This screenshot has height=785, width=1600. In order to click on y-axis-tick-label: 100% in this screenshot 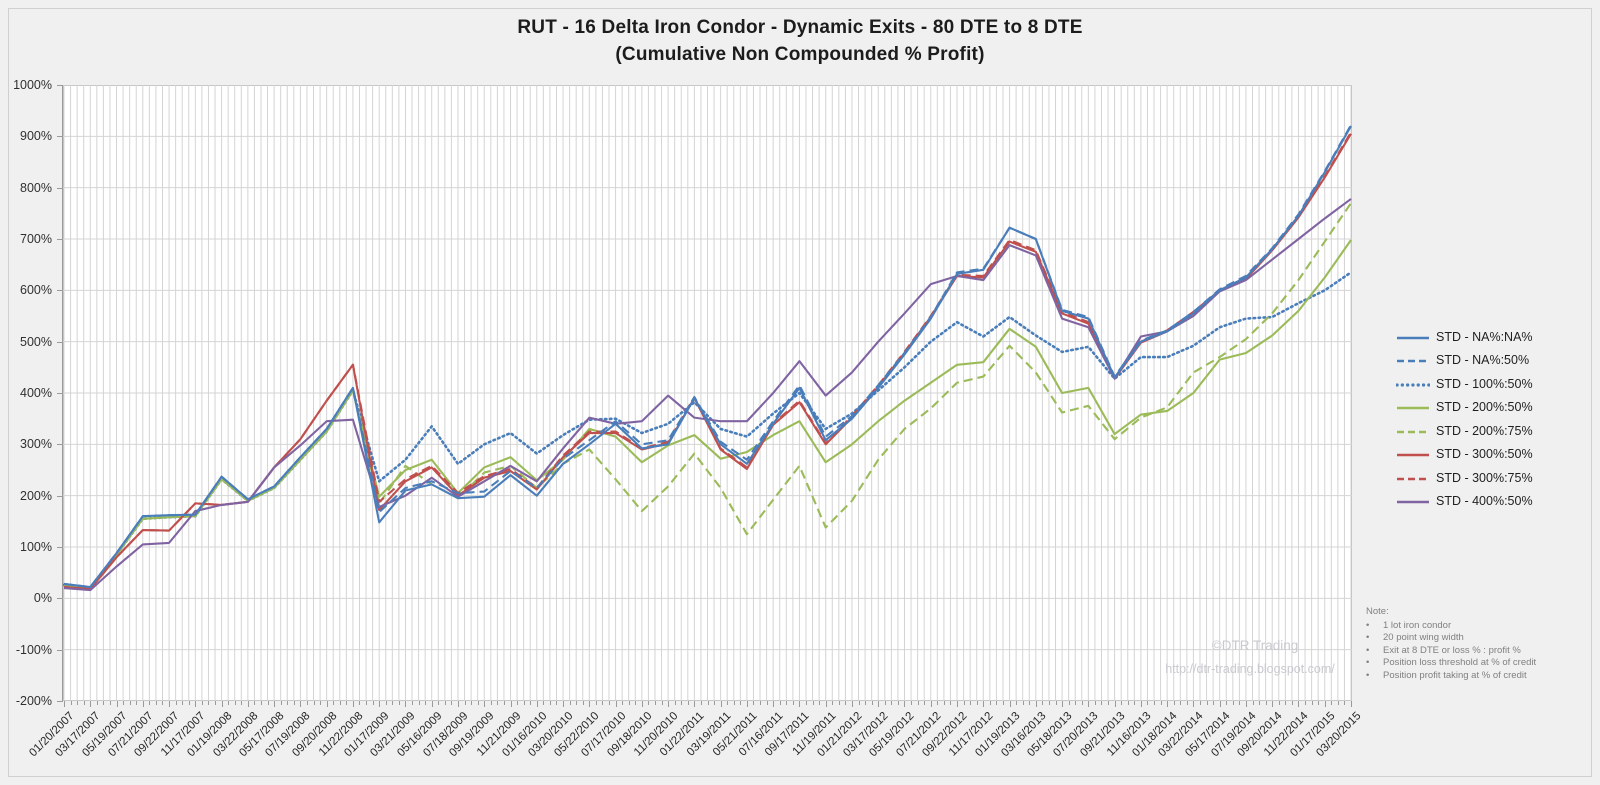, I will do `click(36, 547)`.